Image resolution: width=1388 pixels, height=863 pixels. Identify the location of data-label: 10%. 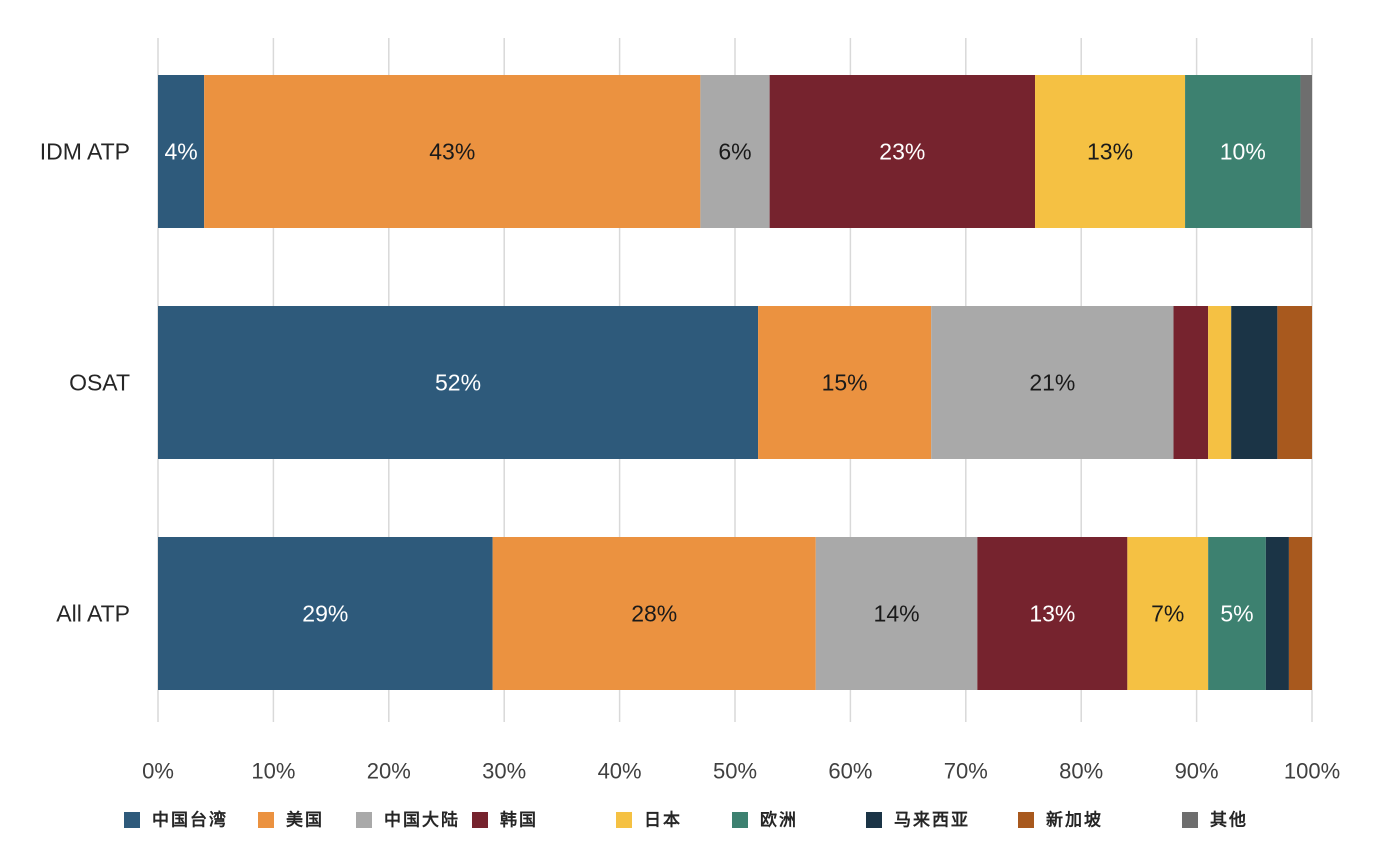
(1243, 152).